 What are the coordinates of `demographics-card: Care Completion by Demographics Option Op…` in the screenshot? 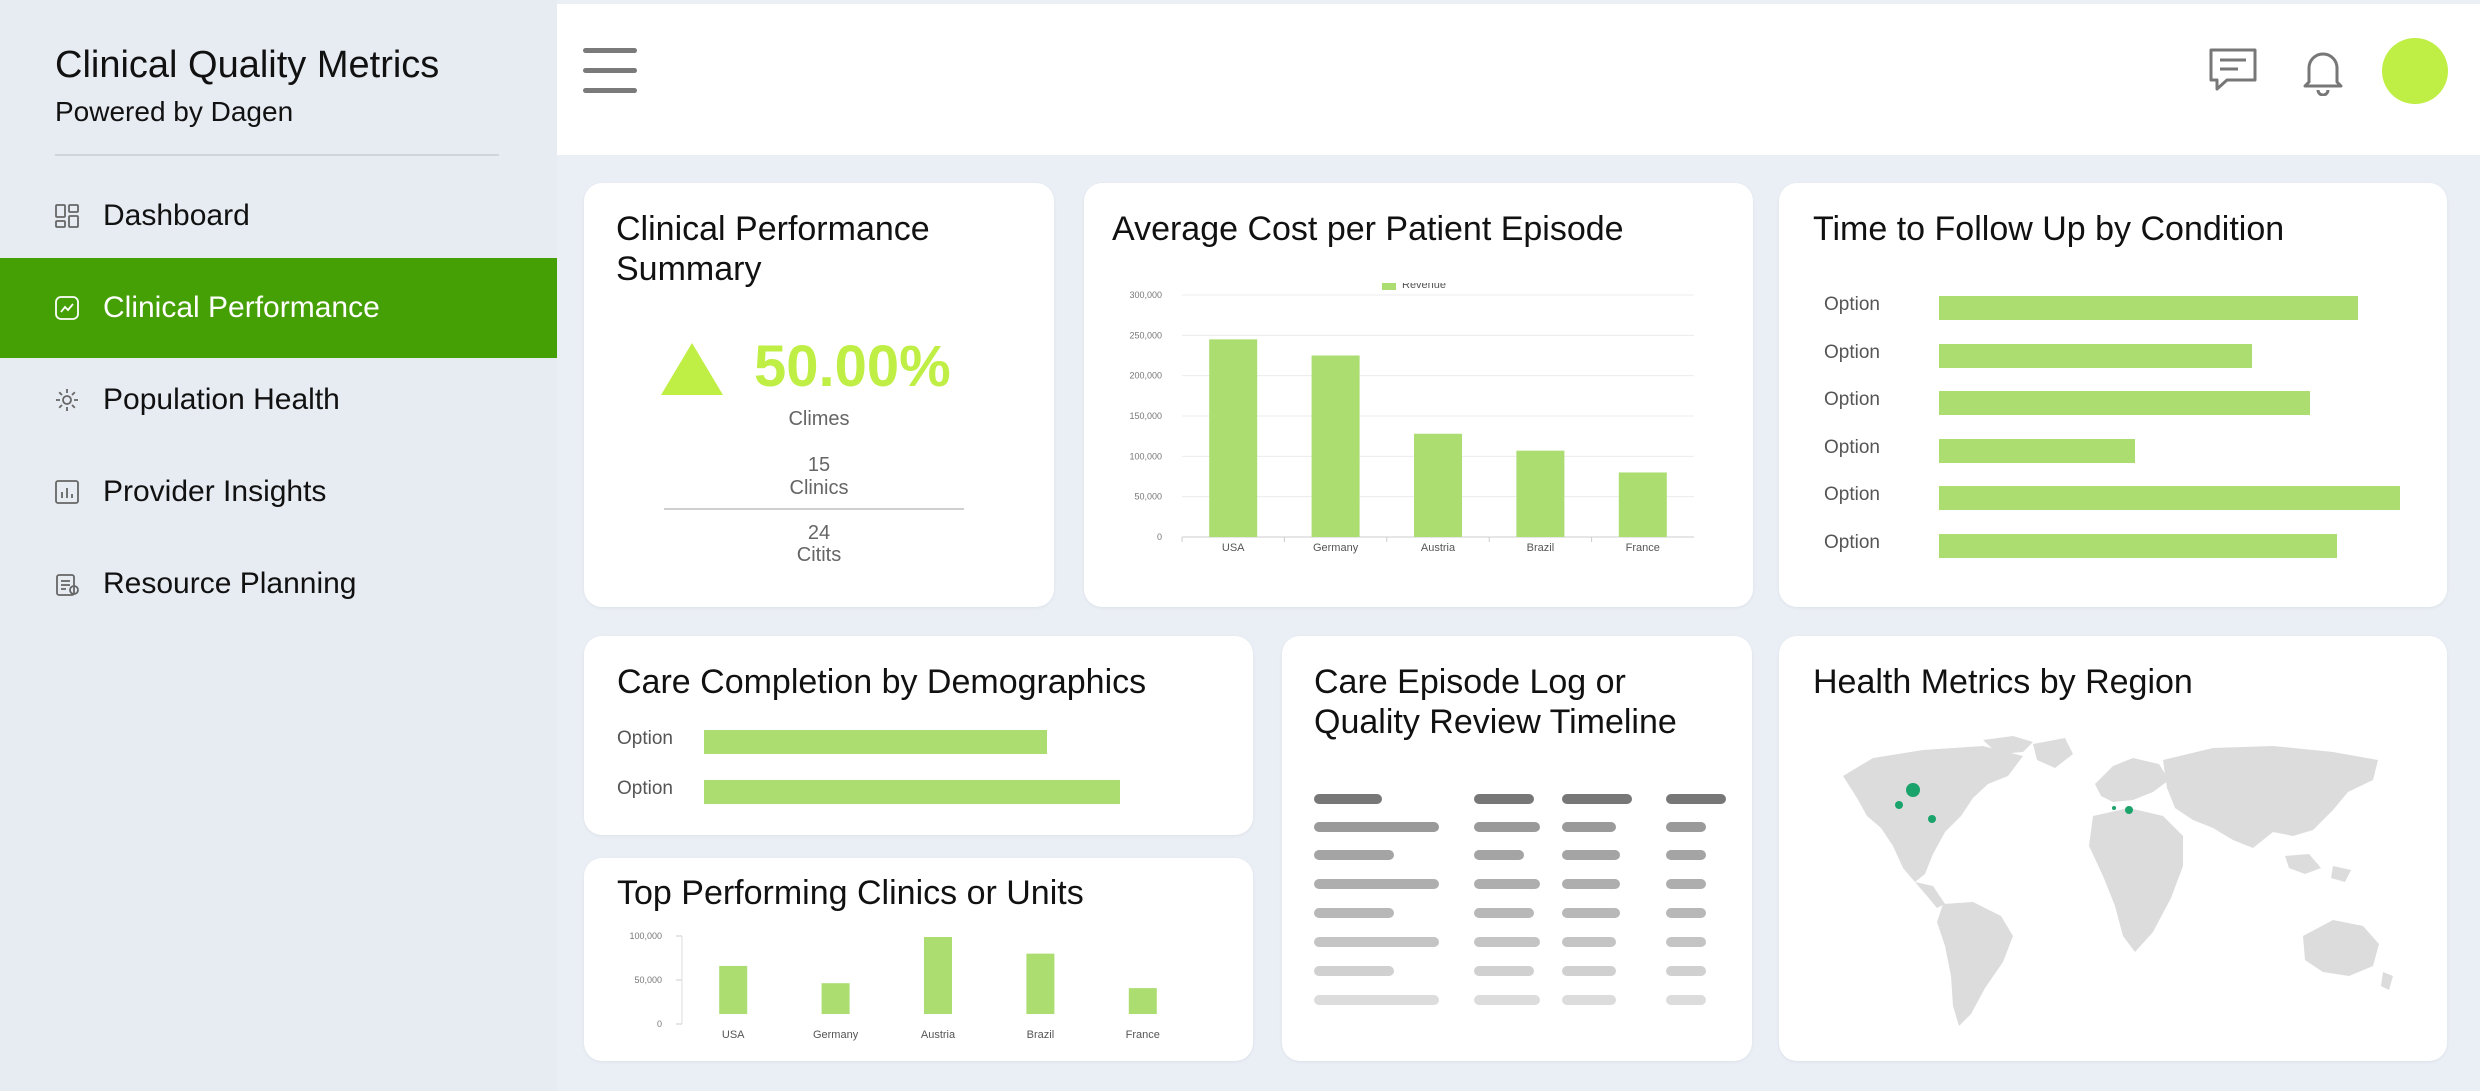 It's located at (918, 735).